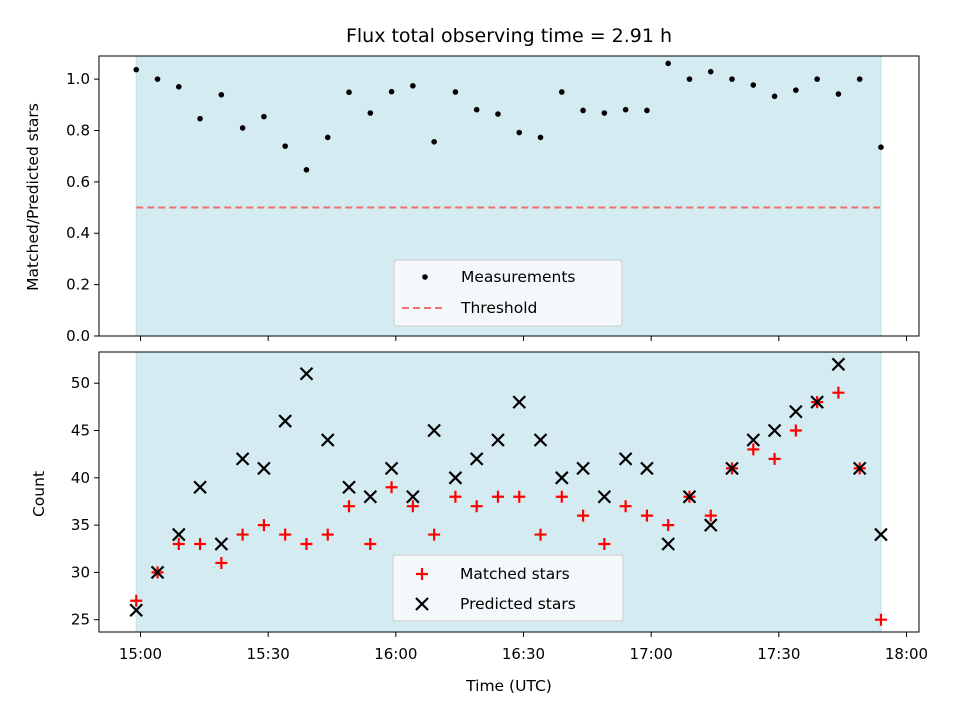 This screenshot has height=720, width=960. I want to click on count-y-tick-label: 35, so click(80, 525).